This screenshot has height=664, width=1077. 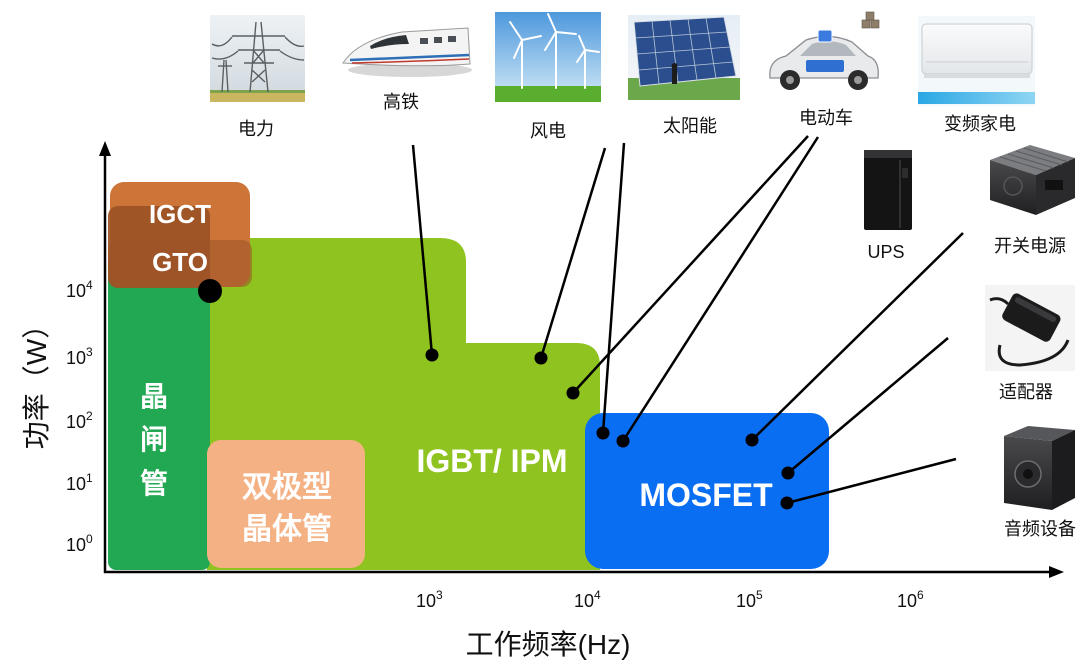 I want to click on x-tick-exponent: 6, so click(x=920, y=595).